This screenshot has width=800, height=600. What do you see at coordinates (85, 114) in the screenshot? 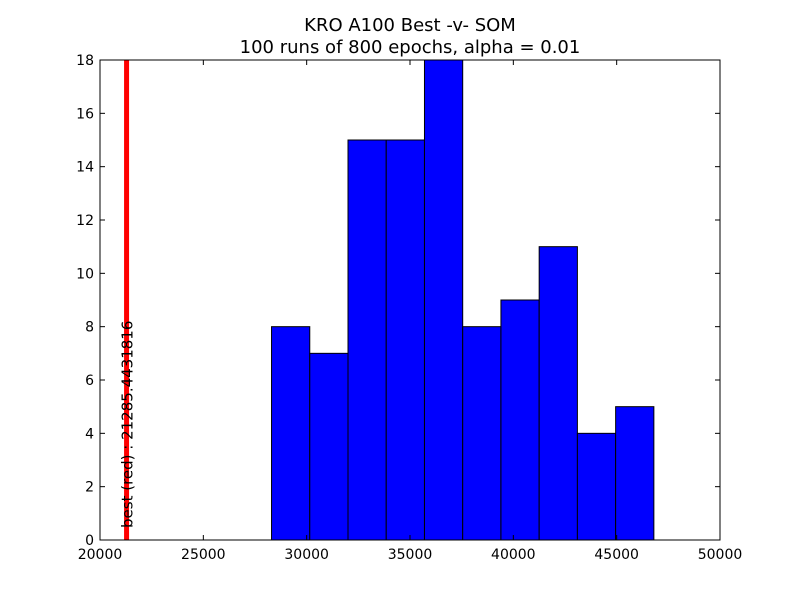
I see `y-tick-label-8: 16` at bounding box center [85, 114].